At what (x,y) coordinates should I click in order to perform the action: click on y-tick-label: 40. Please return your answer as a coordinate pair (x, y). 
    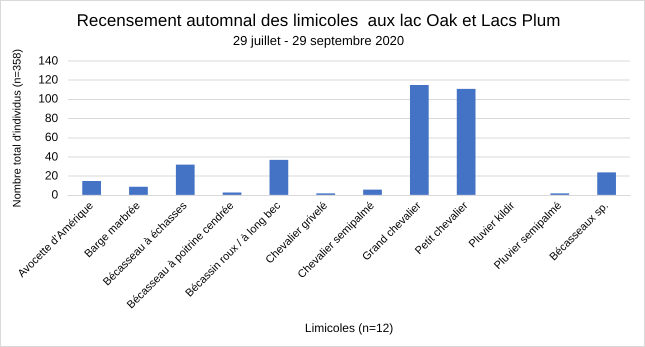
    Looking at the image, I should click on (51, 156).